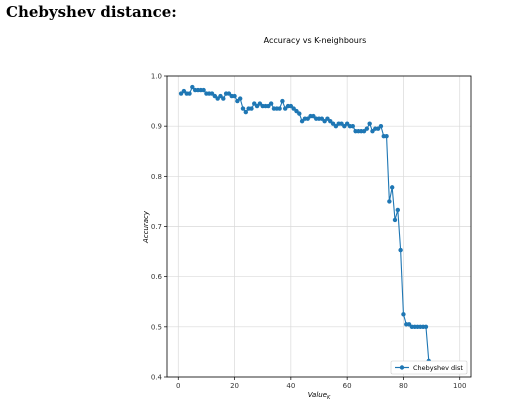  Describe the element at coordinates (438, 368) in the screenshot. I see `legend-entry-label: Chebyshev dist` at that location.